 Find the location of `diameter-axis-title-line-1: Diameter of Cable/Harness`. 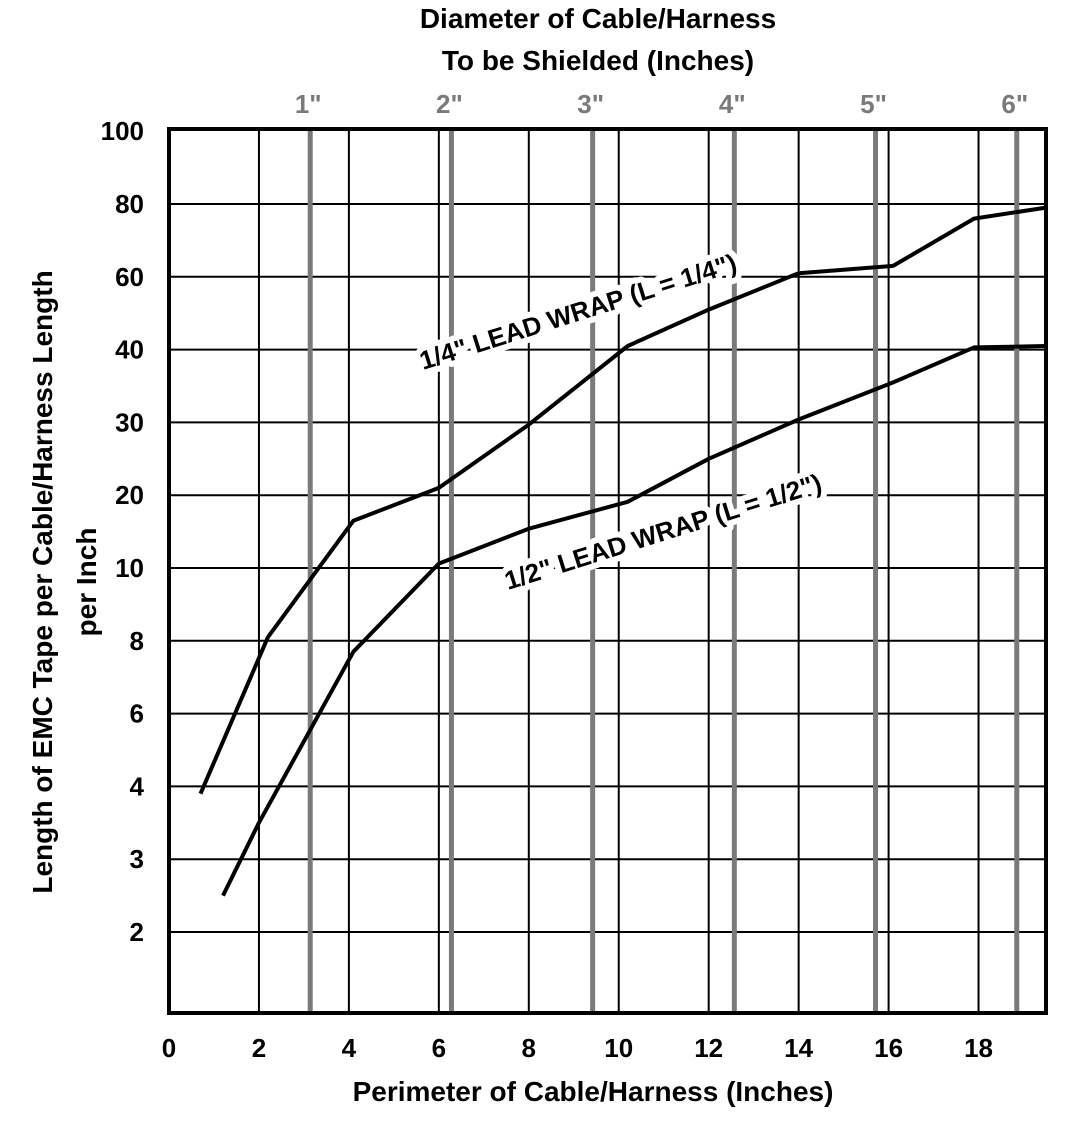

diameter-axis-title-line-1: Diameter of Cable/Harness is located at coordinates (598, 18).